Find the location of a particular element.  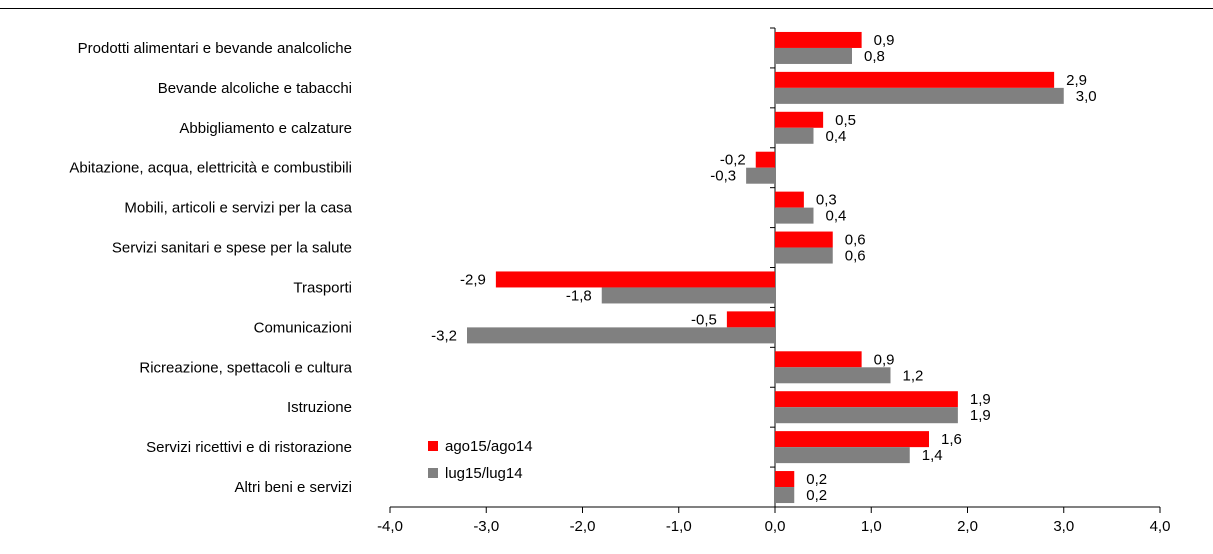

x-tick-label: 4,0 is located at coordinates (1160, 526).